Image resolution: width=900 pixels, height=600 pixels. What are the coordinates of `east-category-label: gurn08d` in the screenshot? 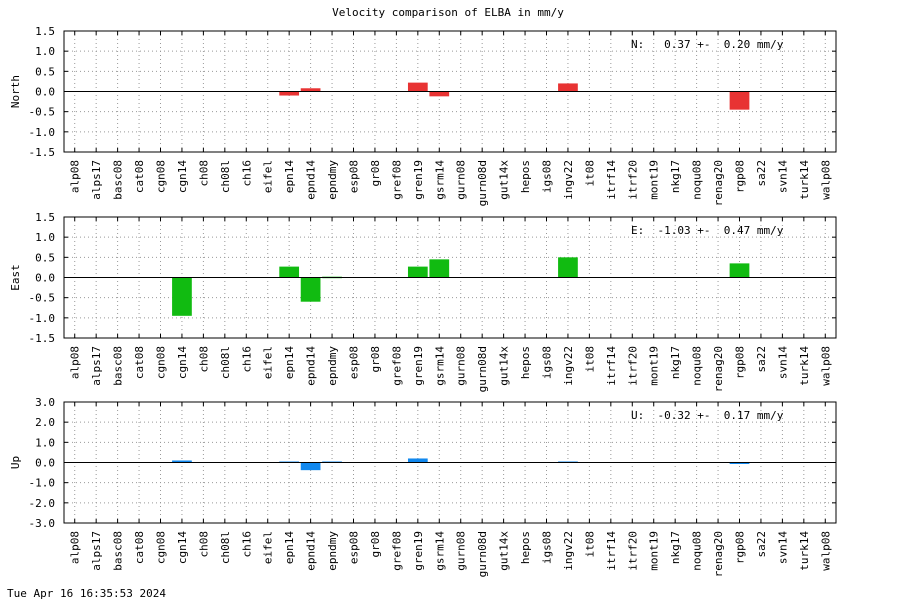 It's located at (482, 369).